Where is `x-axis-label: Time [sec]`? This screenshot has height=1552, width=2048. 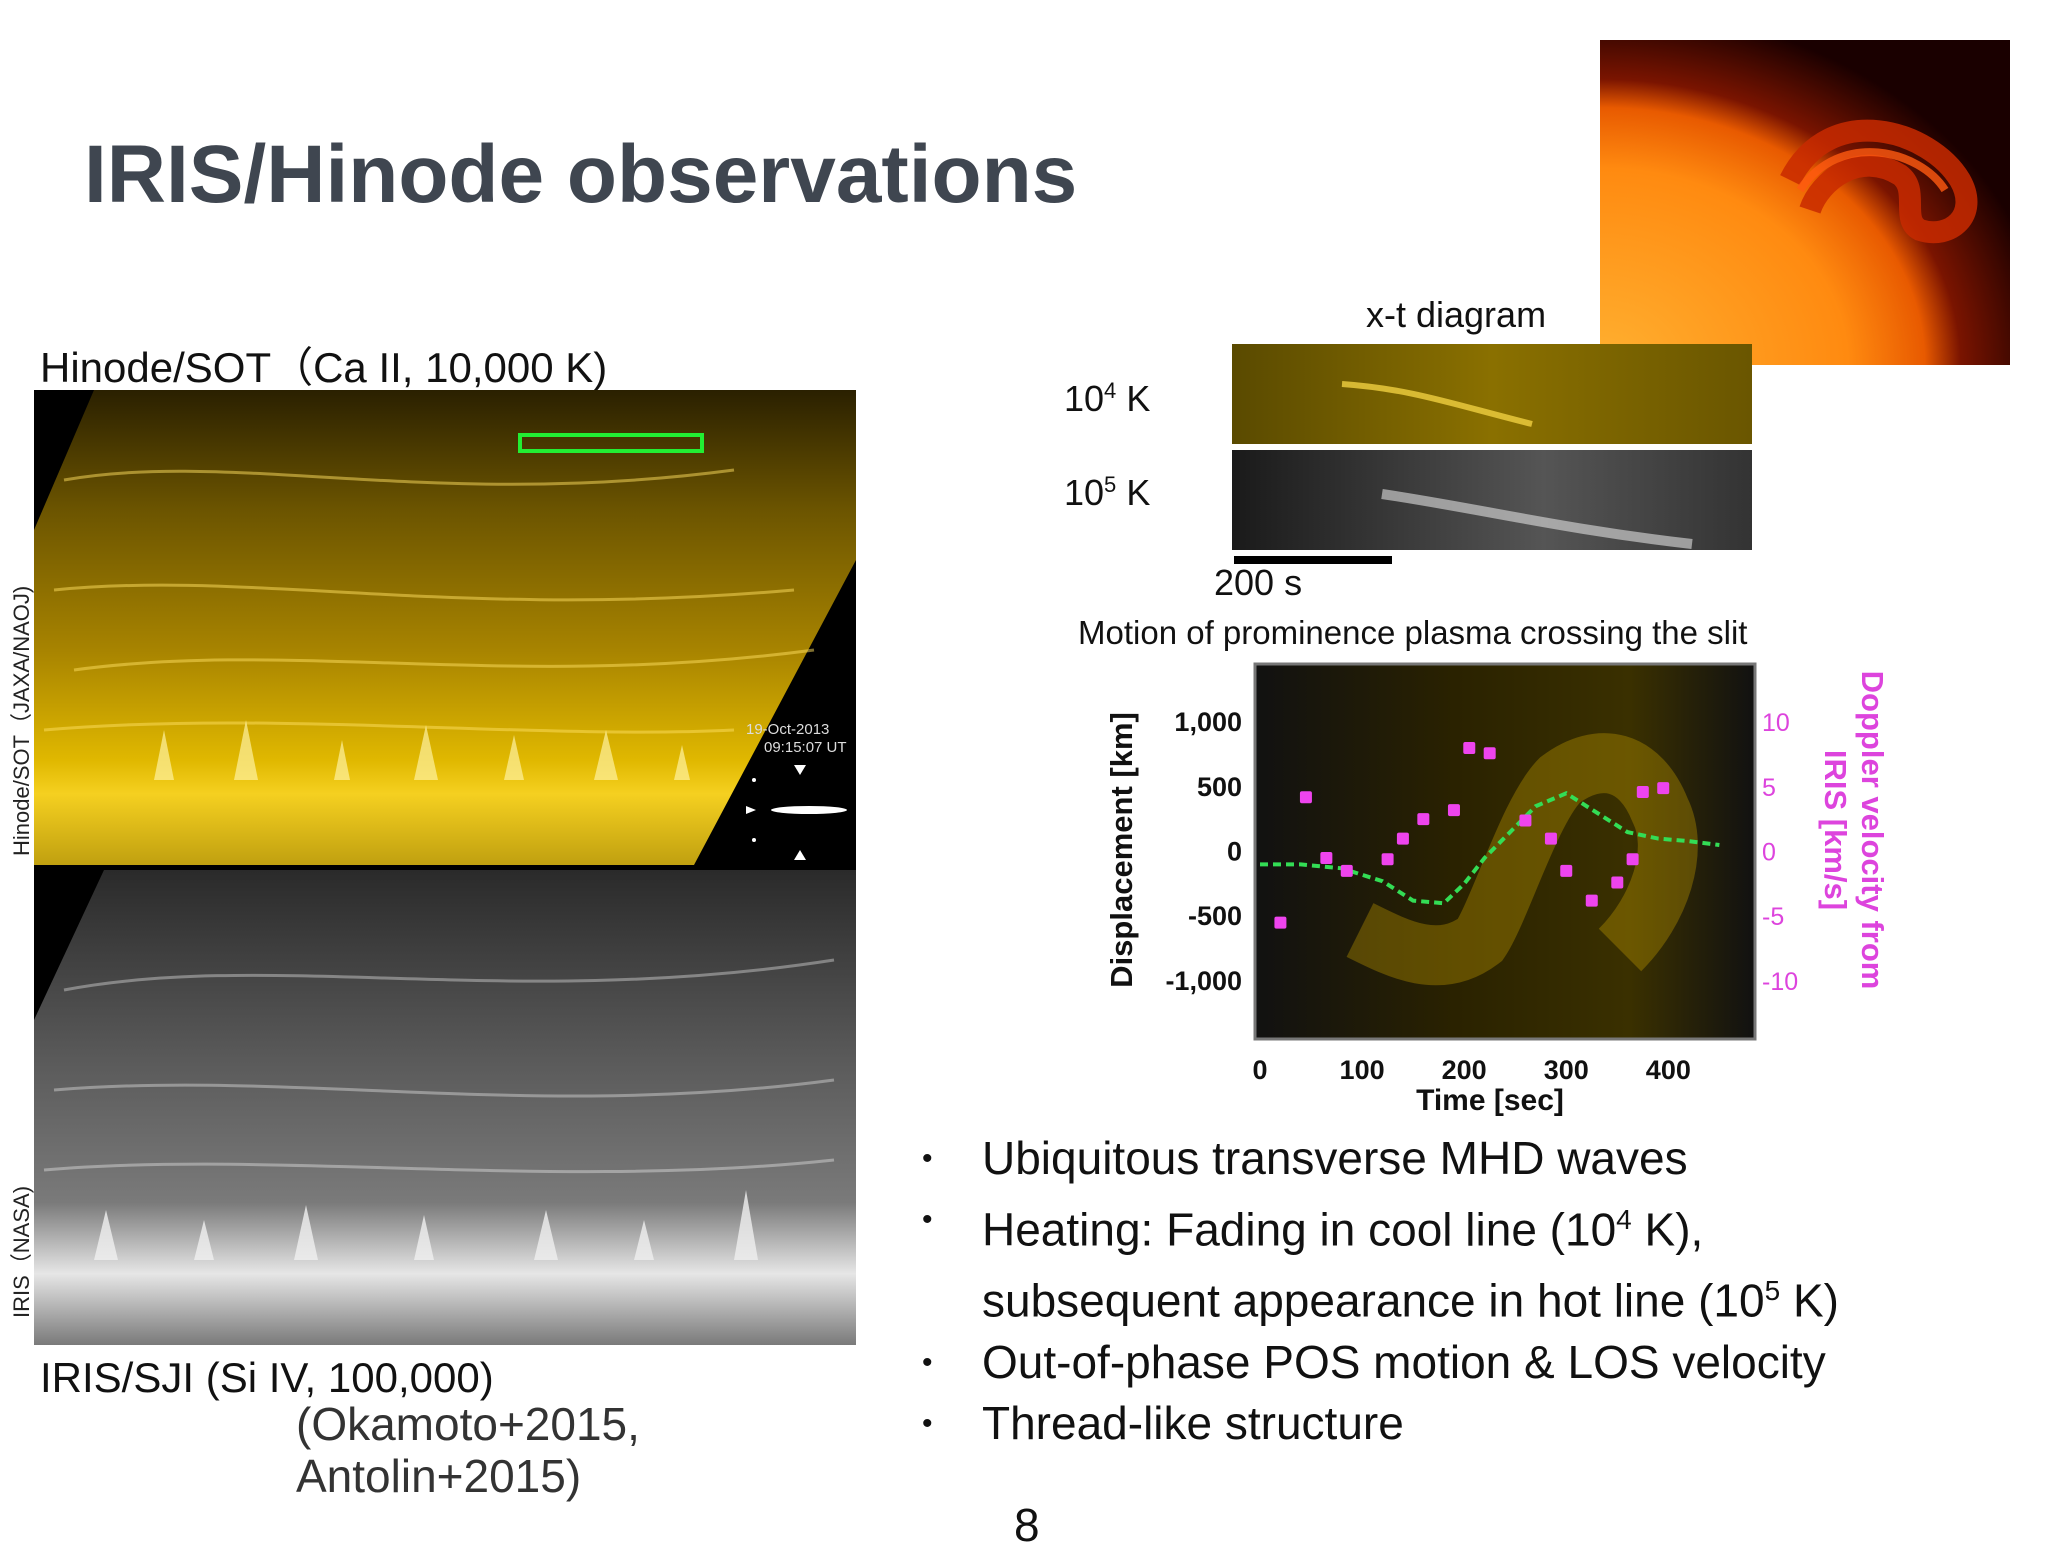
x-axis-label: Time [sec] is located at coordinates (1490, 1100).